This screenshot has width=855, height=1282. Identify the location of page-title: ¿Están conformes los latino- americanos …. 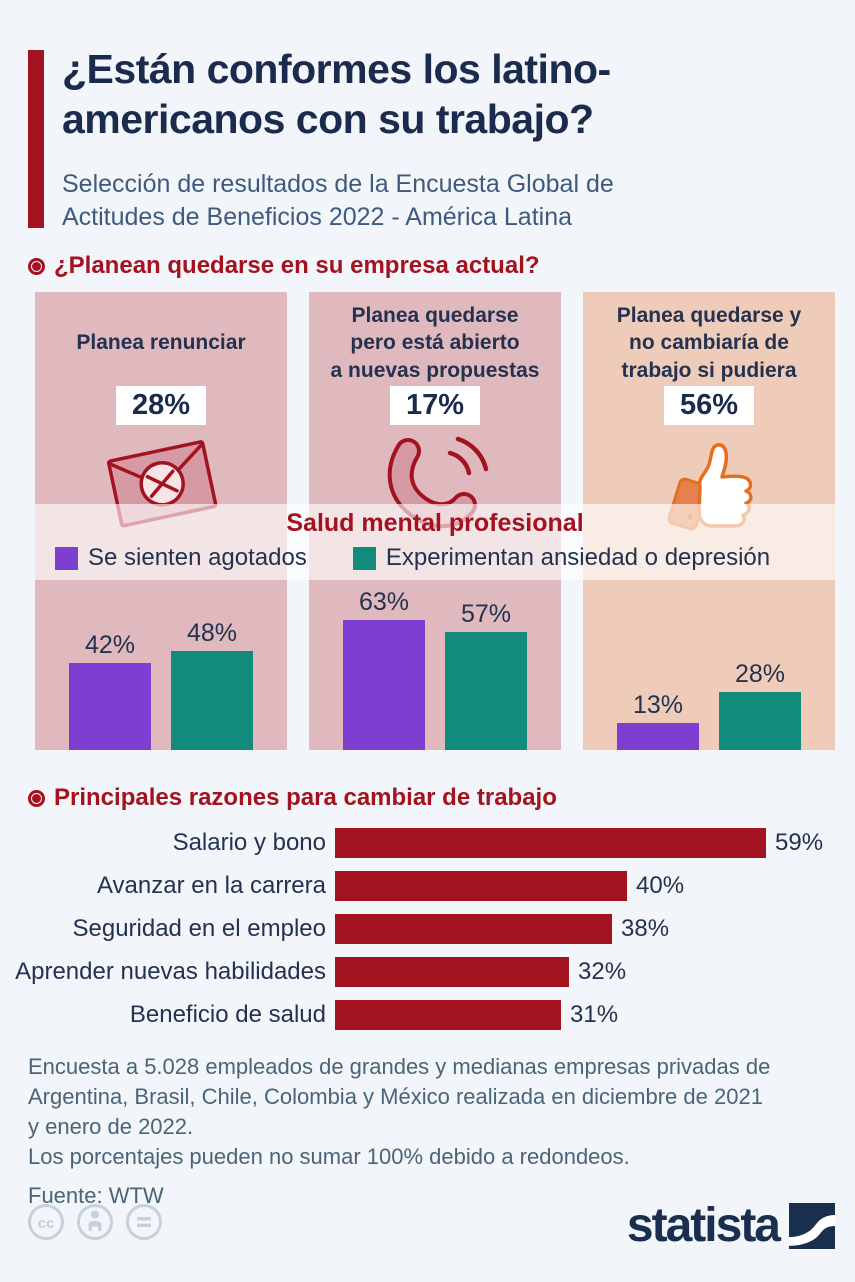
(336, 94).